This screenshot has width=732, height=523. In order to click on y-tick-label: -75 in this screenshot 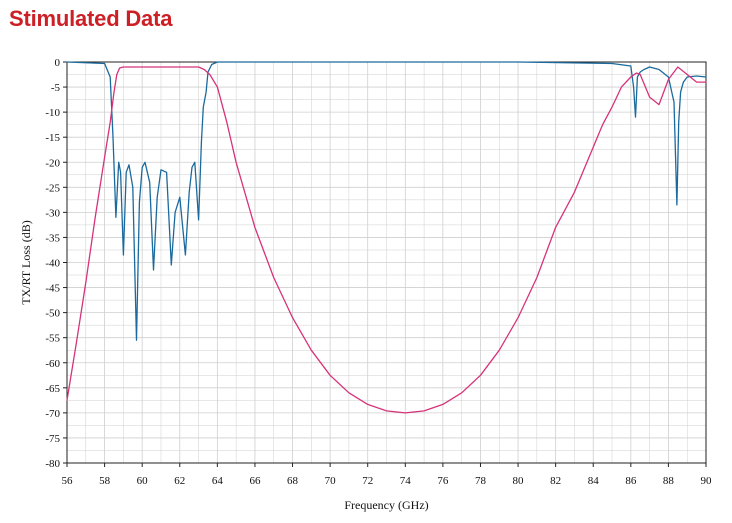, I will do `click(52, 439)`.